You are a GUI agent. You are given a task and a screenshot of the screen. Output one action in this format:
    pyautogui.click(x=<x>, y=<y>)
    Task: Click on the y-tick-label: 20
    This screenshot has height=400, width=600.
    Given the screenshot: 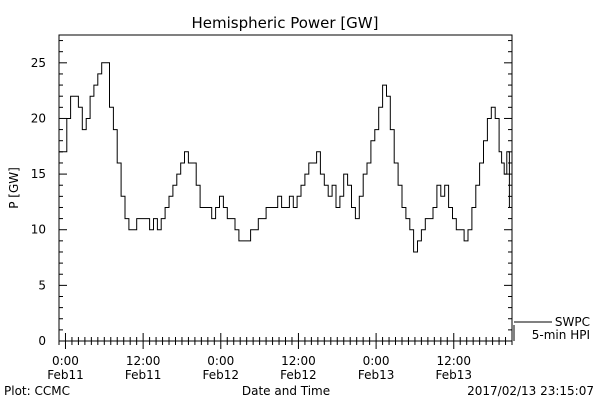 What is the action you would take?
    pyautogui.click(x=38, y=118)
    